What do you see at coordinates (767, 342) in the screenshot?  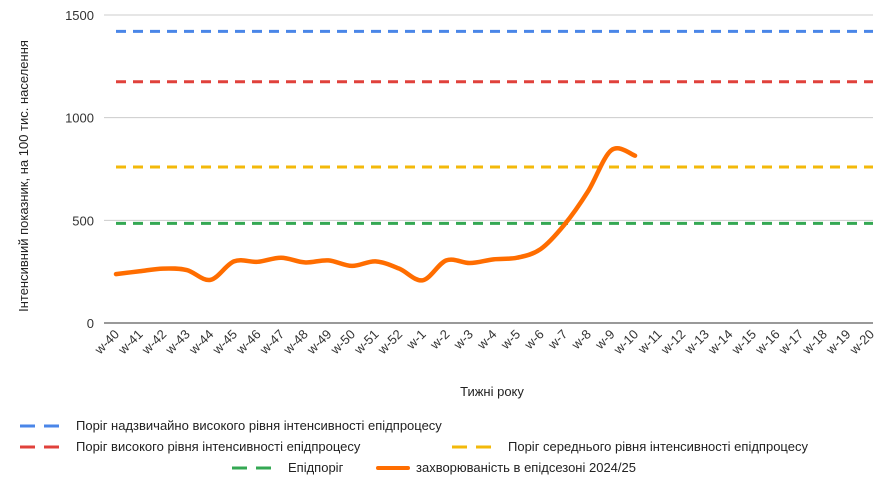 I see `x-tick-label: w-16` at bounding box center [767, 342].